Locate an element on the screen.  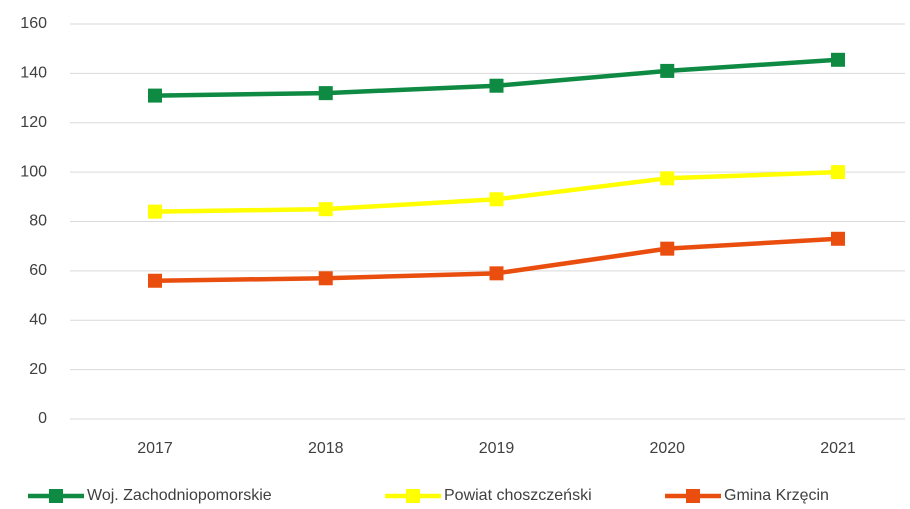
x-tick-label: 2020 is located at coordinates (667, 448).